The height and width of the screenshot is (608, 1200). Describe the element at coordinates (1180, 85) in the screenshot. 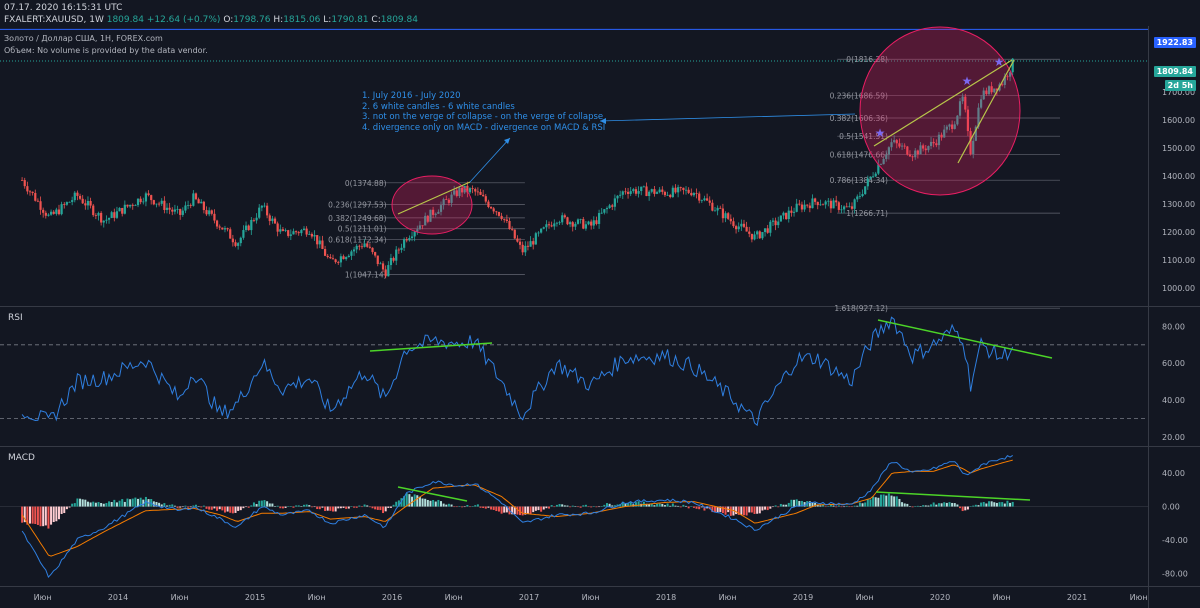

I see `countdown-tag: 2d 5h` at that location.